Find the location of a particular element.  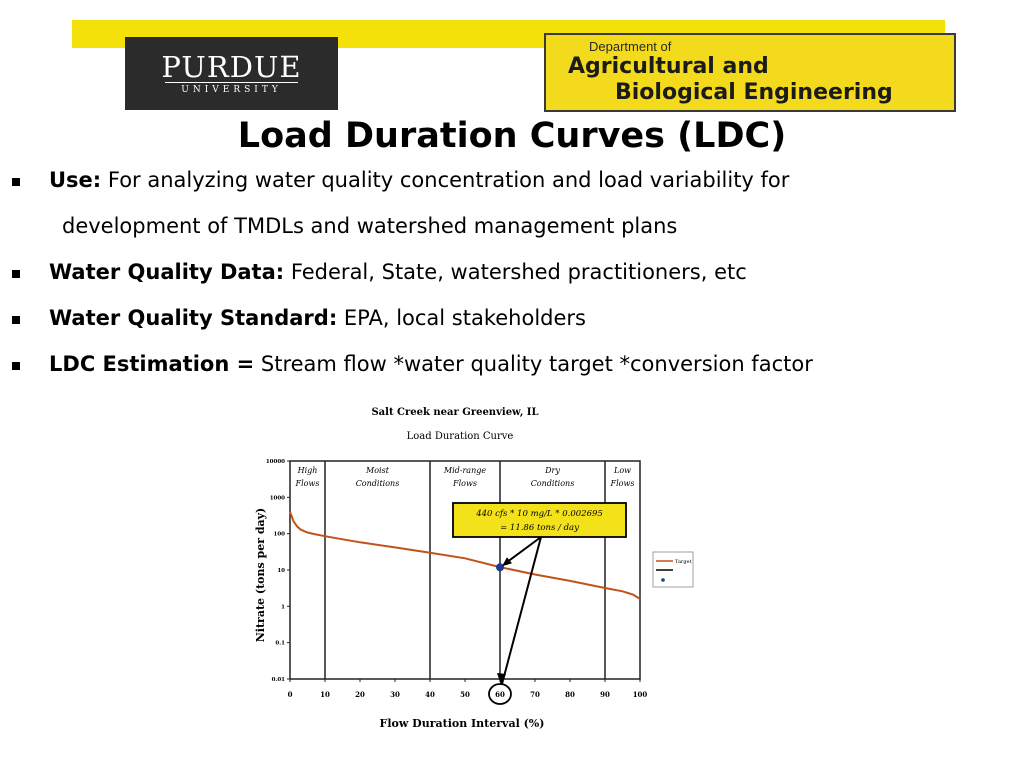

x-tick-label: 40 is located at coordinates (430, 694).